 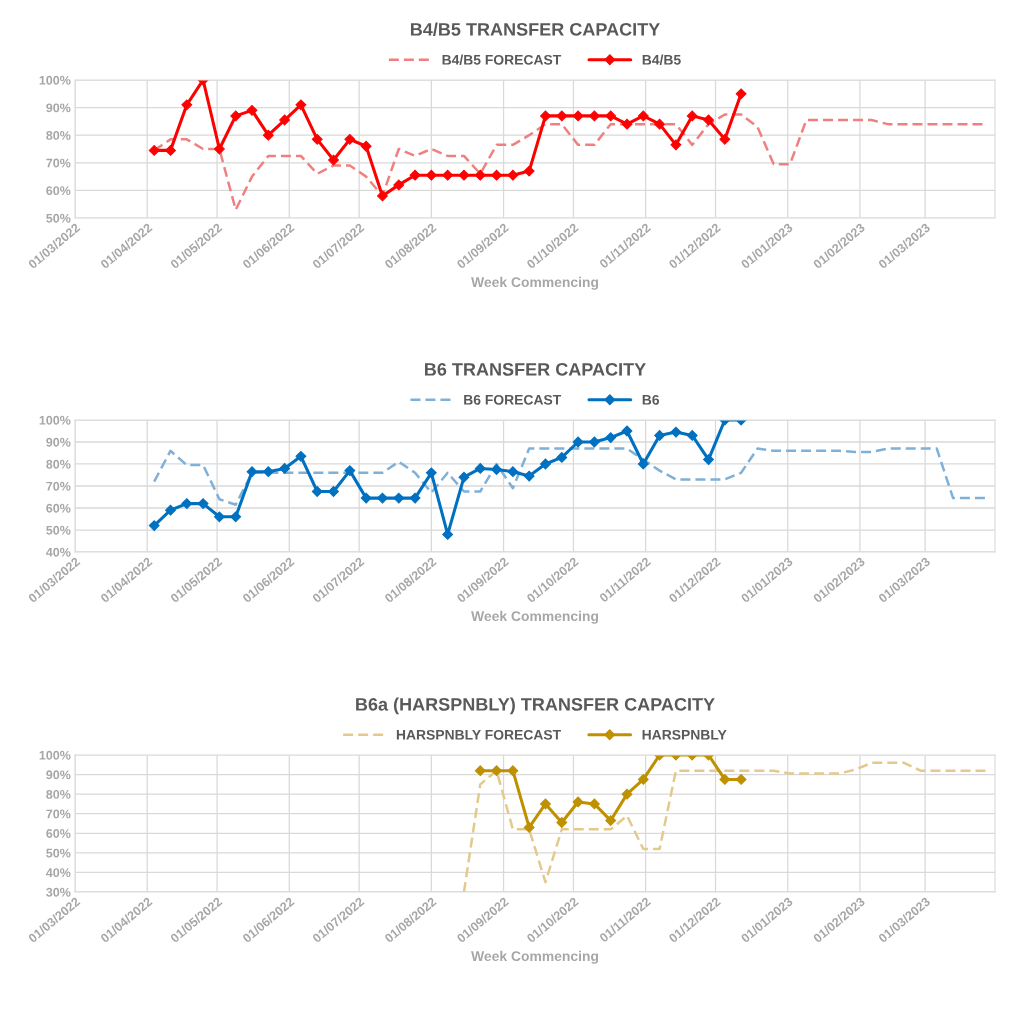 What do you see at coordinates (478, 734) in the screenshot?
I see `legend-label: HARSPNBLY FORECAST` at bounding box center [478, 734].